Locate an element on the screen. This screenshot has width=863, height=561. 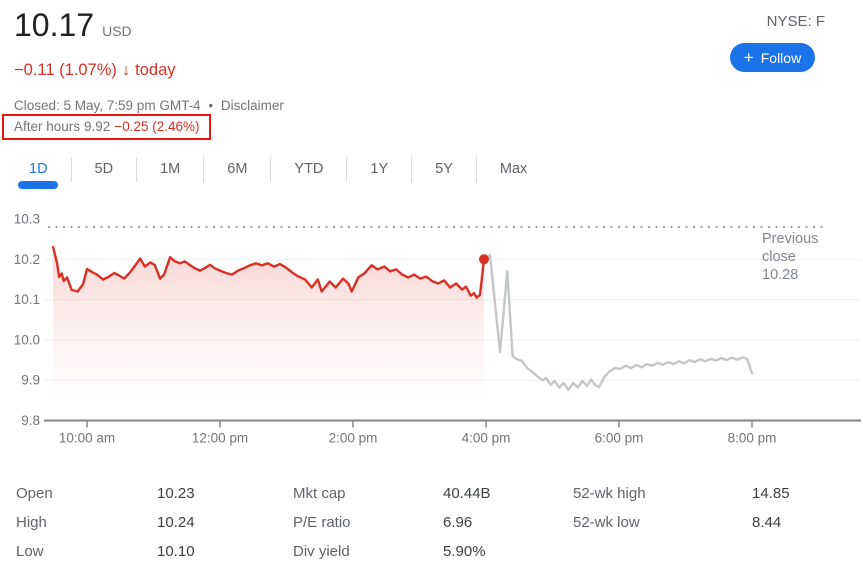
previous-close-label: Previous is located at coordinates (790, 239).